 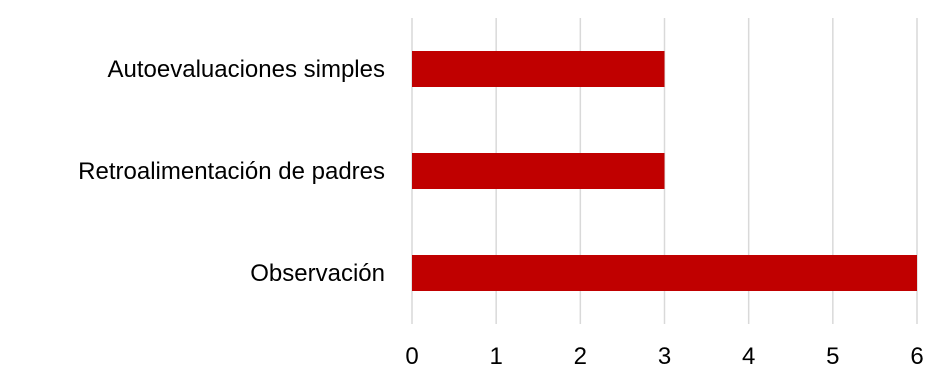 I want to click on x-axis-tick-labels: 0 1 2 3 4 5 6, so click(x=664, y=356).